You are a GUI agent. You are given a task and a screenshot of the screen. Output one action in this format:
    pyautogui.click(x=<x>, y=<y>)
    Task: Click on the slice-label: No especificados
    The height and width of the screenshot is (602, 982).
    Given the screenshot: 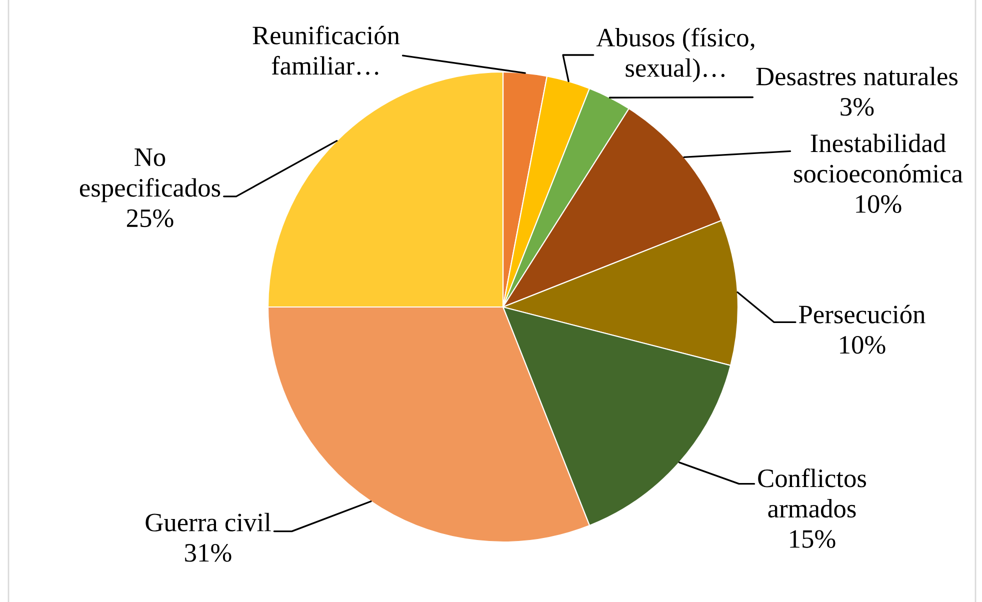 What is the action you would take?
    pyautogui.click(x=150, y=175)
    